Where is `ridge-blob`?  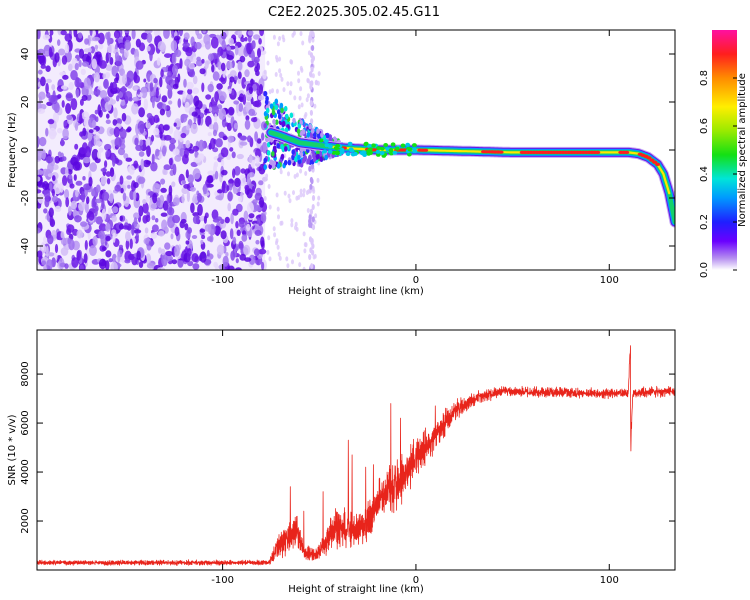
ridge-blob is located at coordinates (353, 154).